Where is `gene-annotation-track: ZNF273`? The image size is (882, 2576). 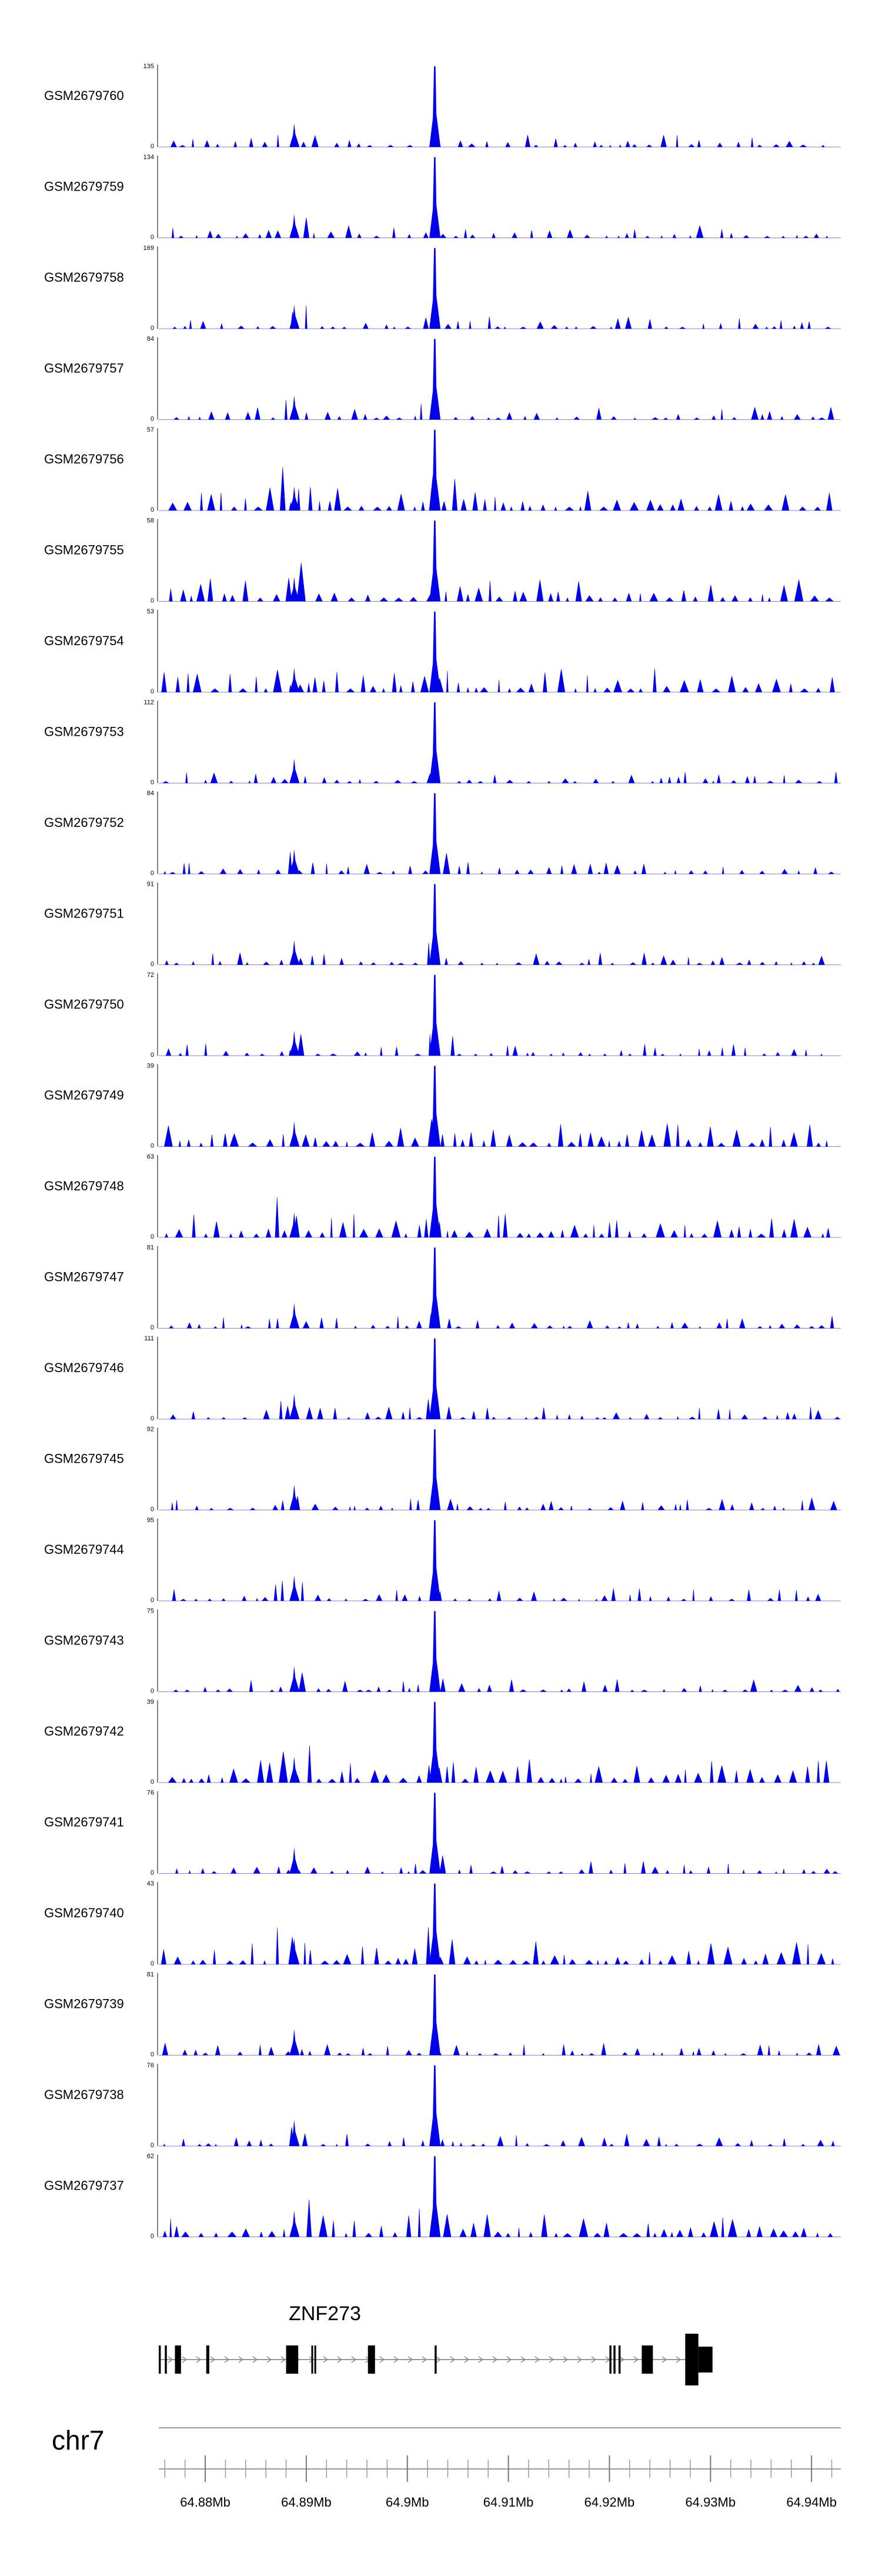 gene-annotation-track: ZNF273 is located at coordinates (436, 2344).